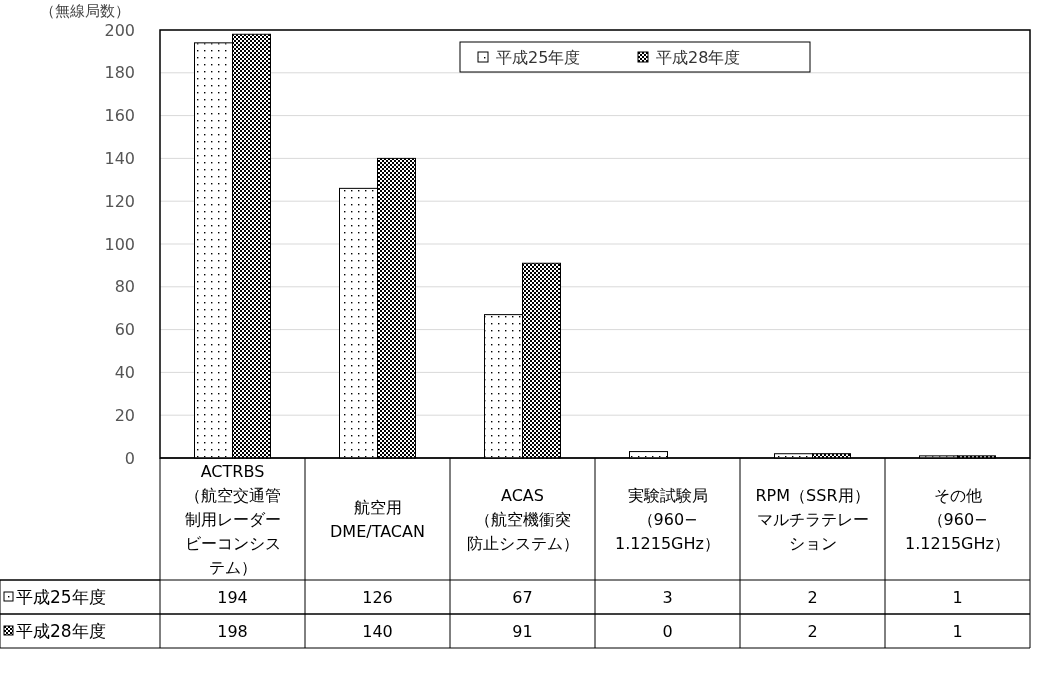  I want to click on y-tick-label: 180, so click(119, 73).